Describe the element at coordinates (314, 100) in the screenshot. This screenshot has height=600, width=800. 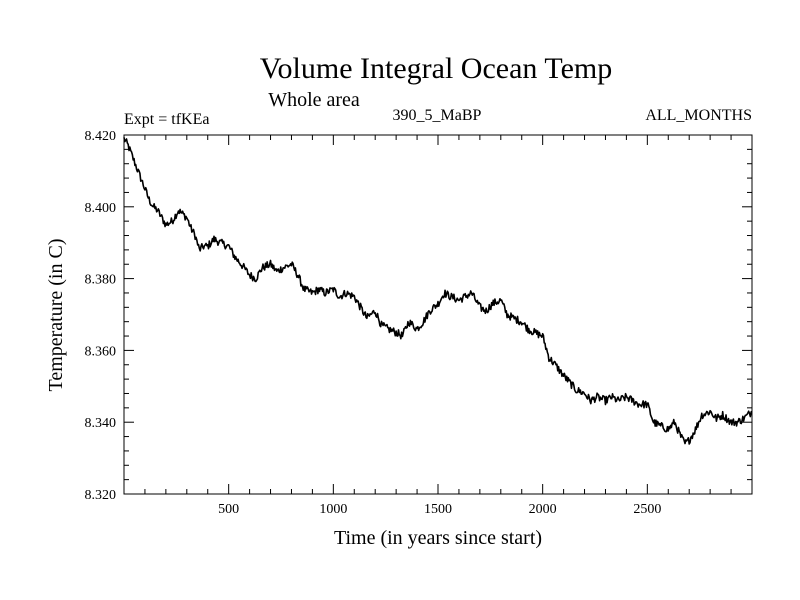
I see `chart-subtitle: Whole area` at that location.